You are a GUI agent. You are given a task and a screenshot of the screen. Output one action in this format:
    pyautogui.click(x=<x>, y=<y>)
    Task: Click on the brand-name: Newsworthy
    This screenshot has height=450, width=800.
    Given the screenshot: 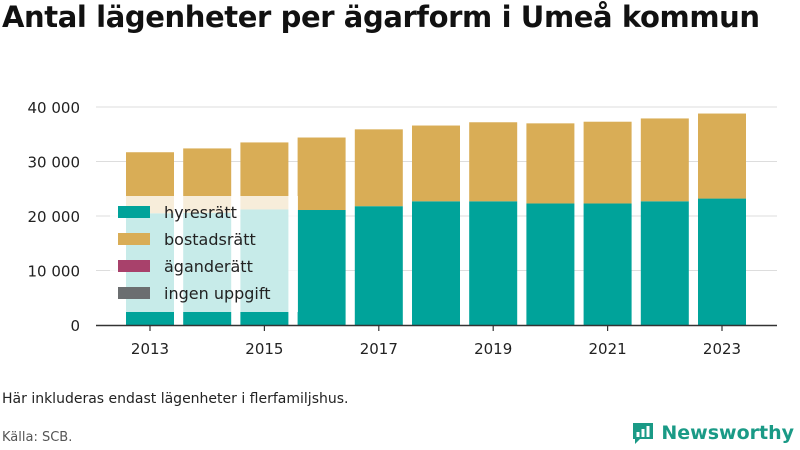 What is the action you would take?
    pyautogui.click(x=727, y=433)
    